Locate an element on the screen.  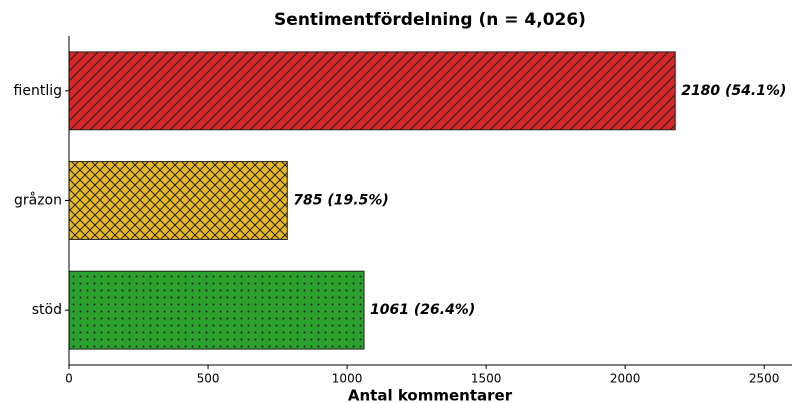
value-label: 2180 (54.1%) is located at coordinates (733, 91).